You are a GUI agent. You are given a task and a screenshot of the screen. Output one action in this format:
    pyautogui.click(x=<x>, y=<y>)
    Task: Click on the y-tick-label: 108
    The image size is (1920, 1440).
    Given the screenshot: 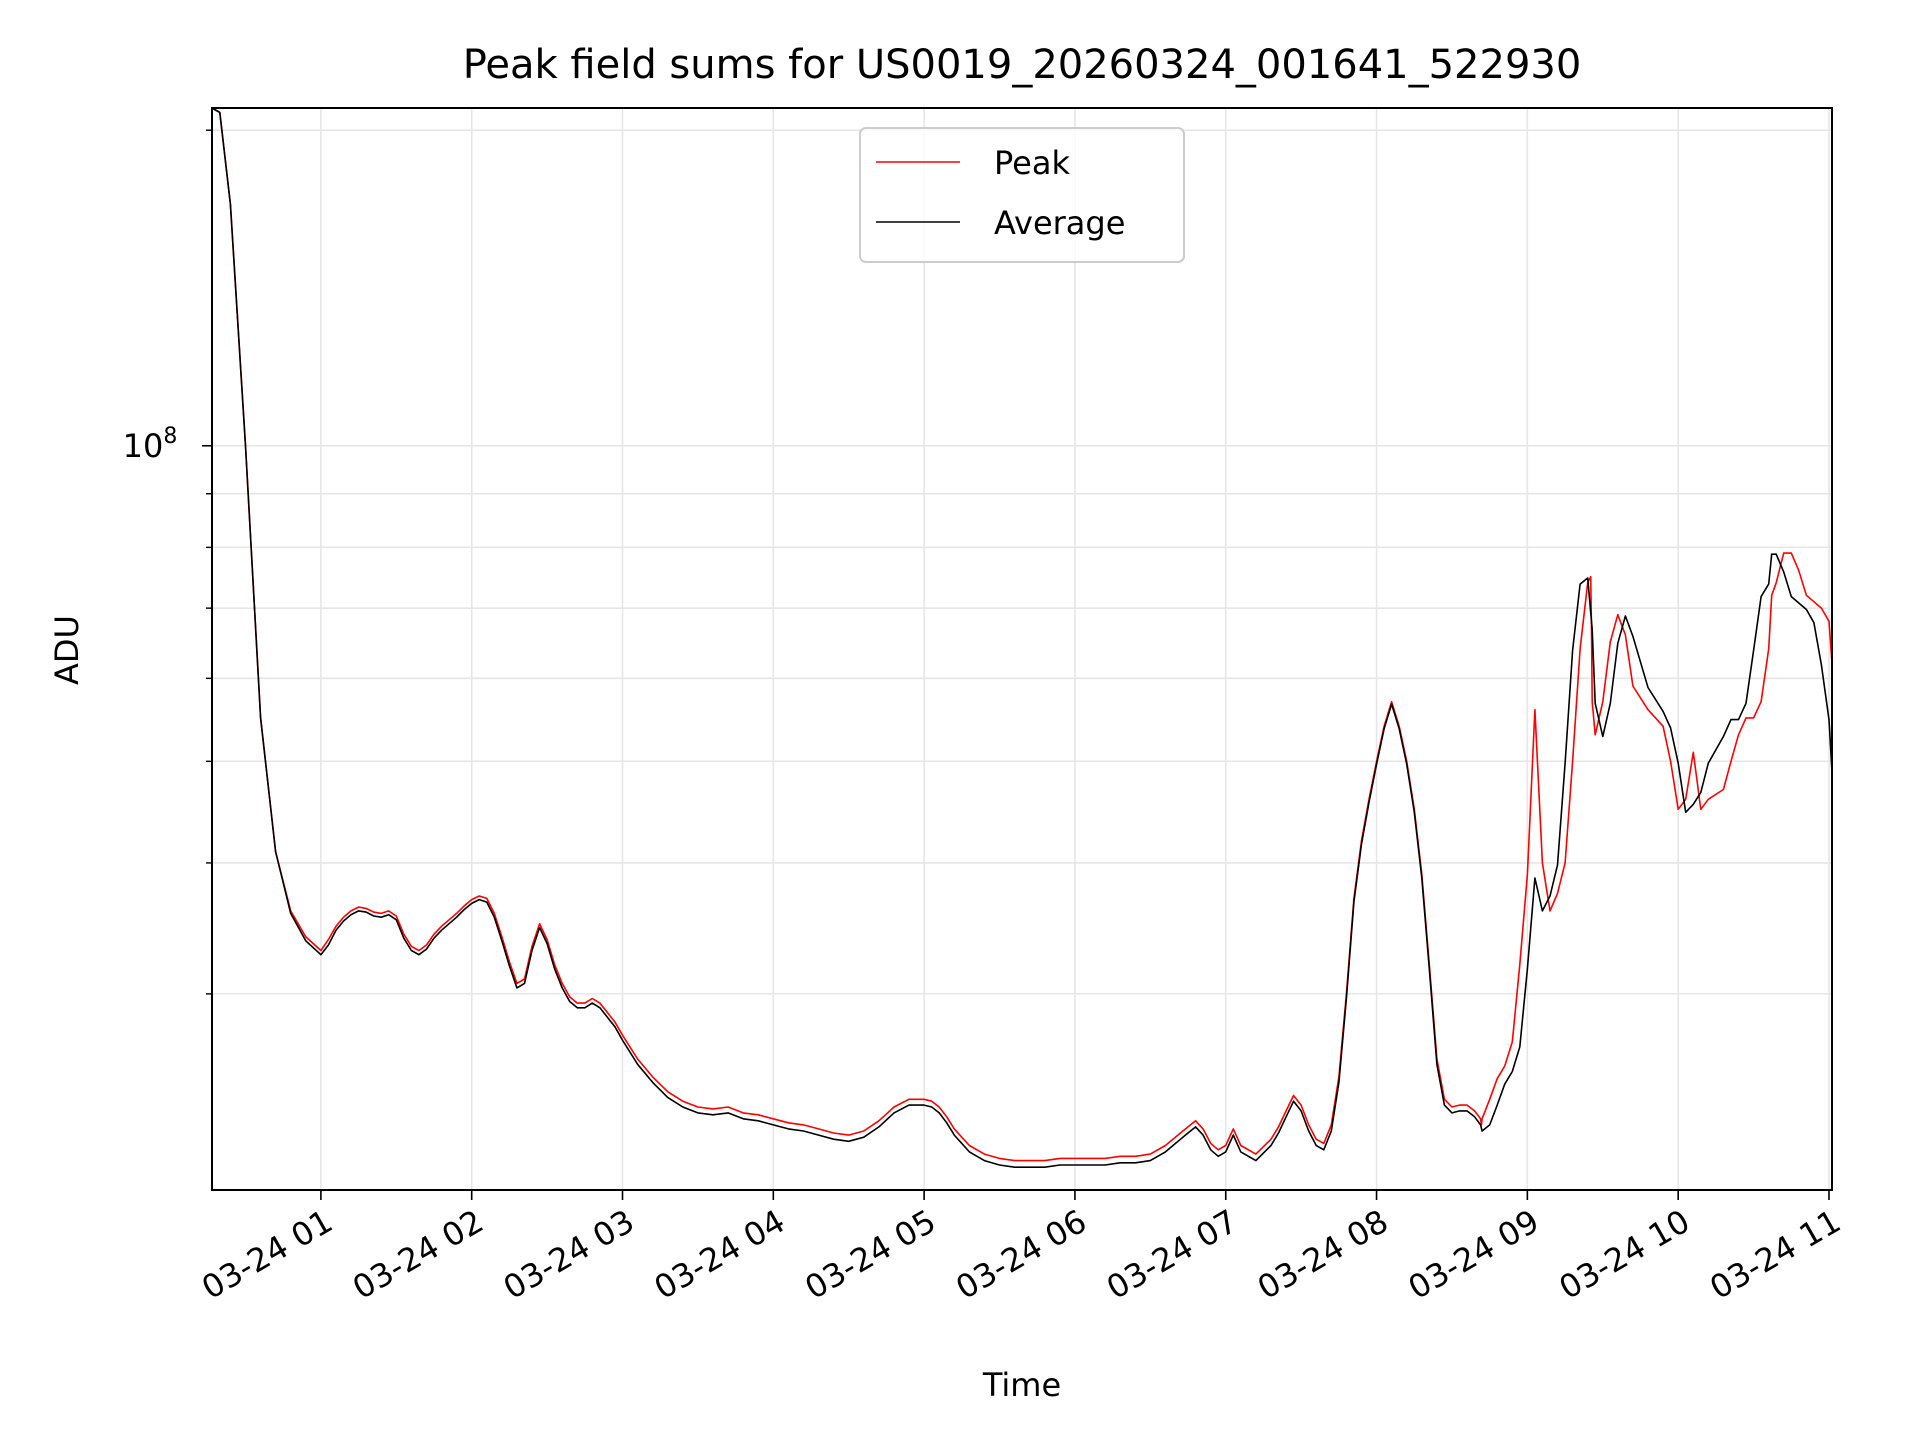 What is the action you would take?
    pyautogui.click(x=150, y=444)
    